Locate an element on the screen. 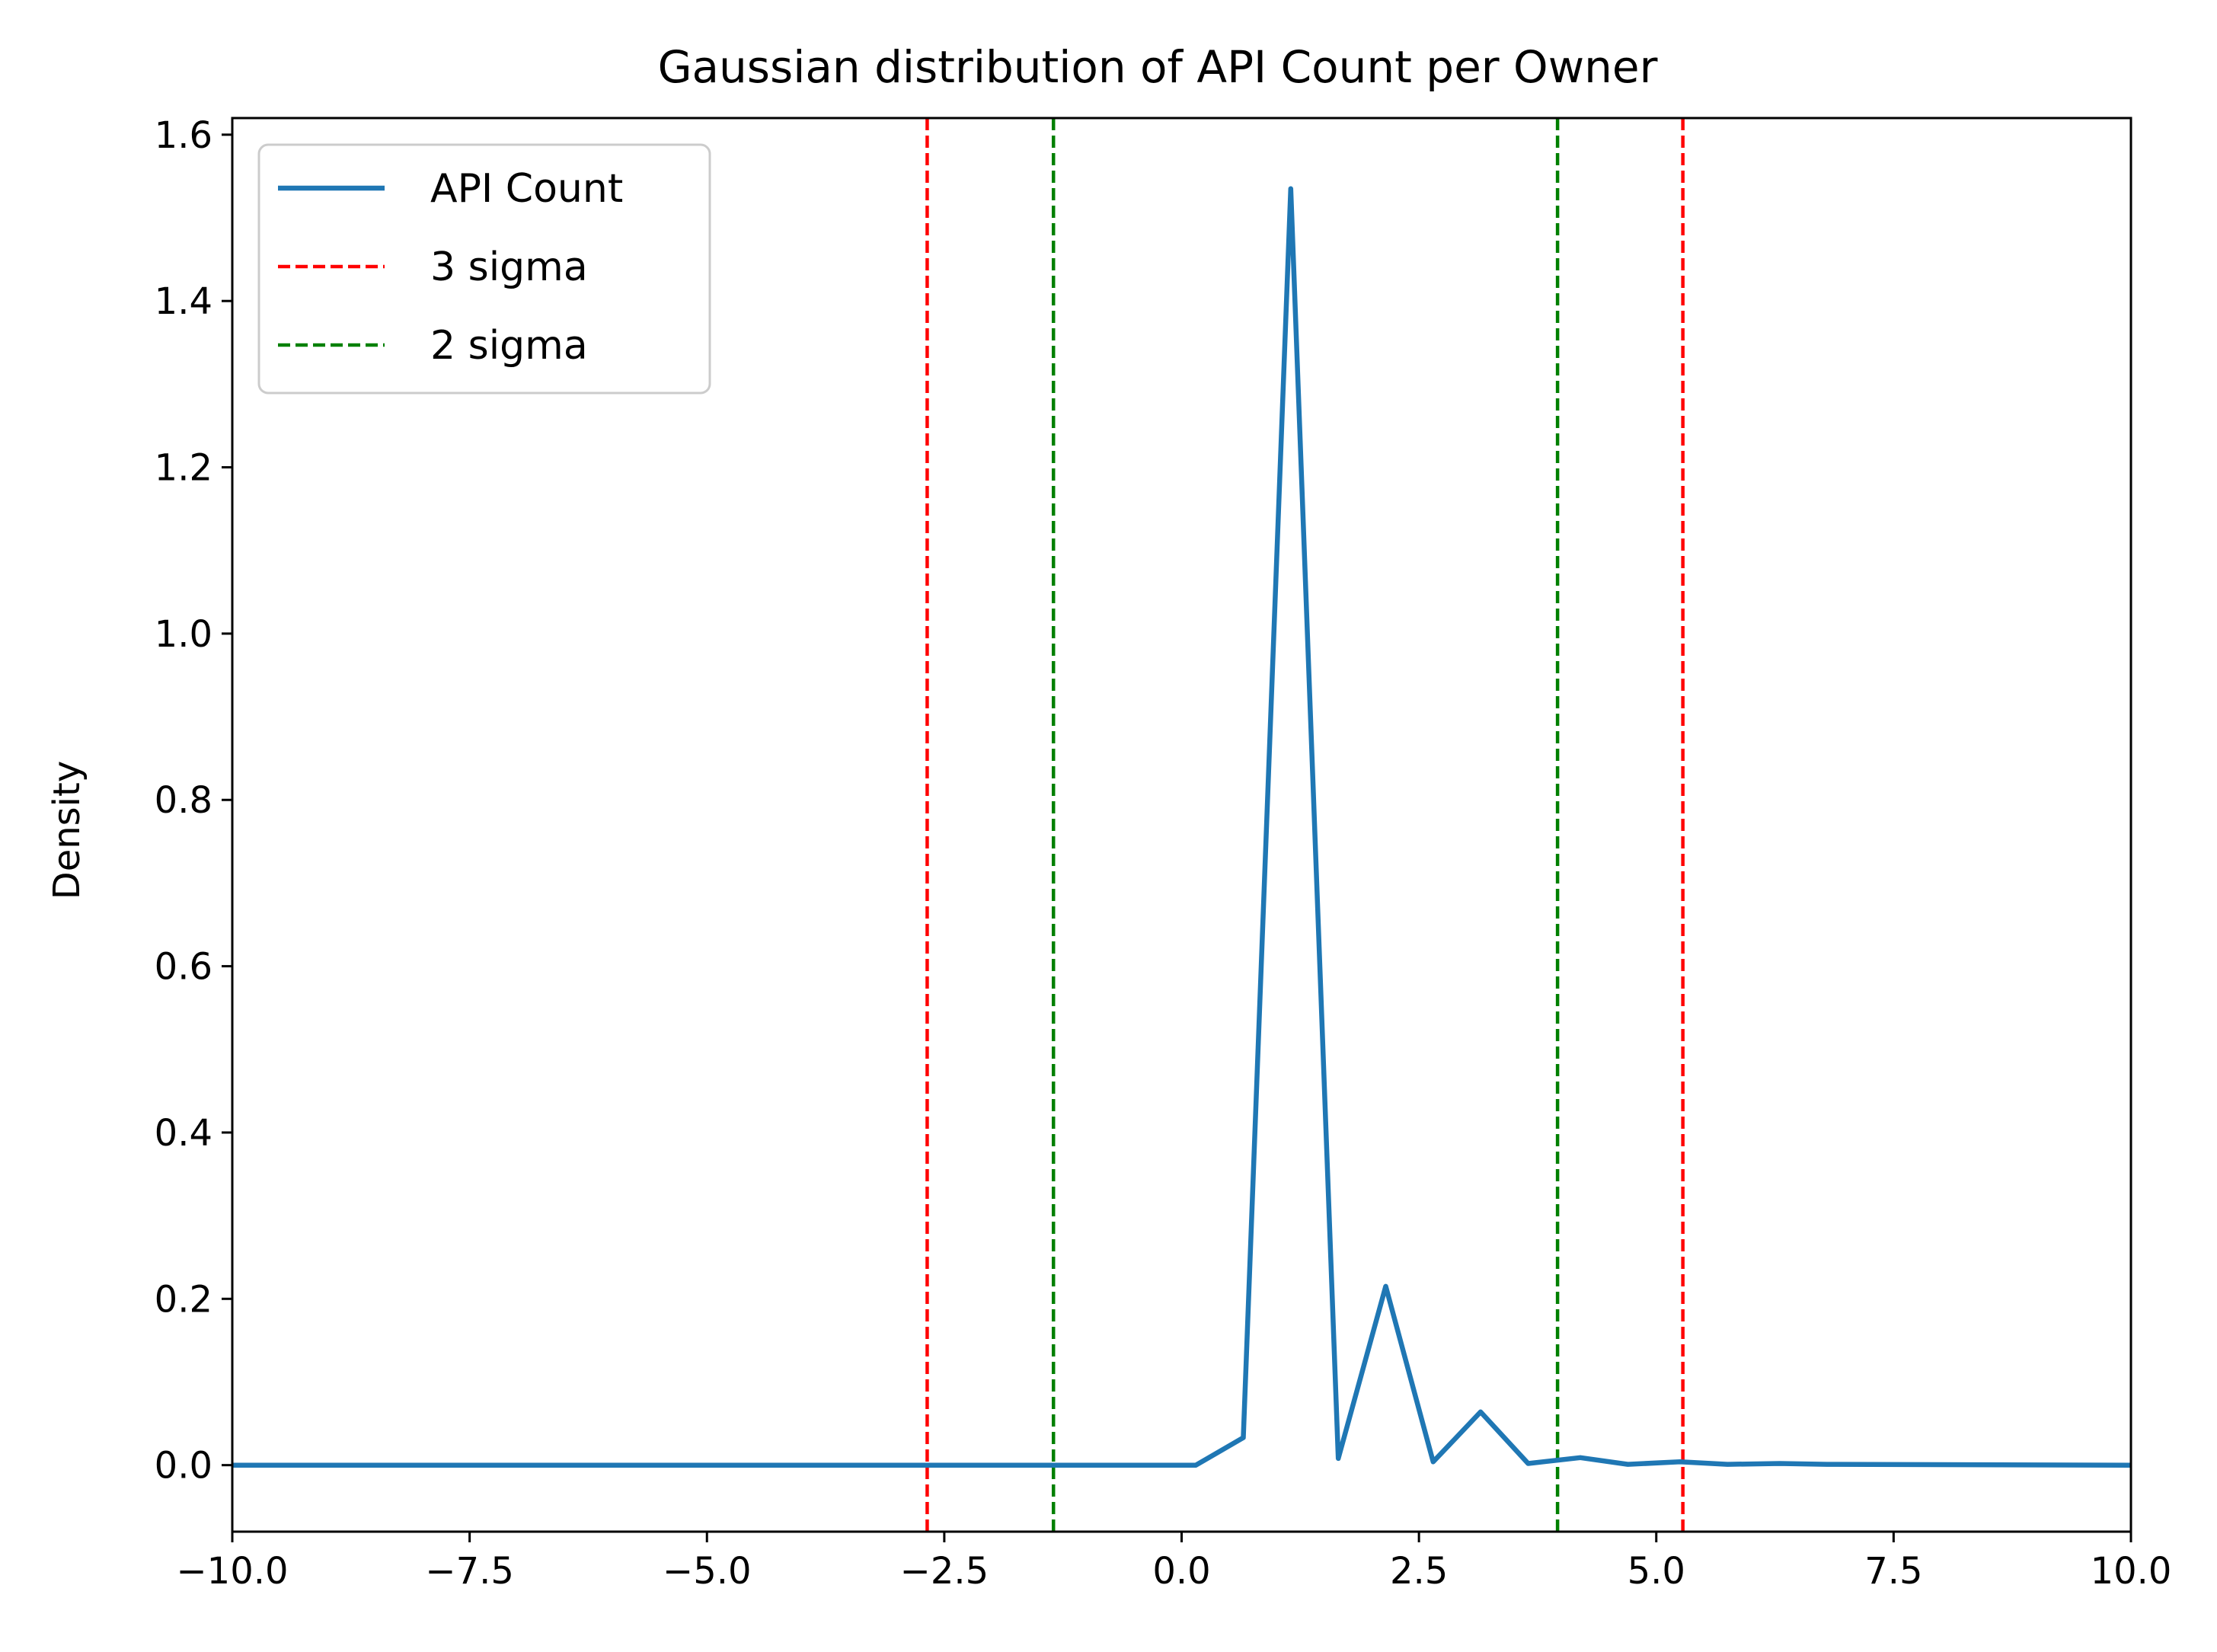 The image size is (2217, 1652). x-tick-label: 2.5 is located at coordinates (1419, 1571).